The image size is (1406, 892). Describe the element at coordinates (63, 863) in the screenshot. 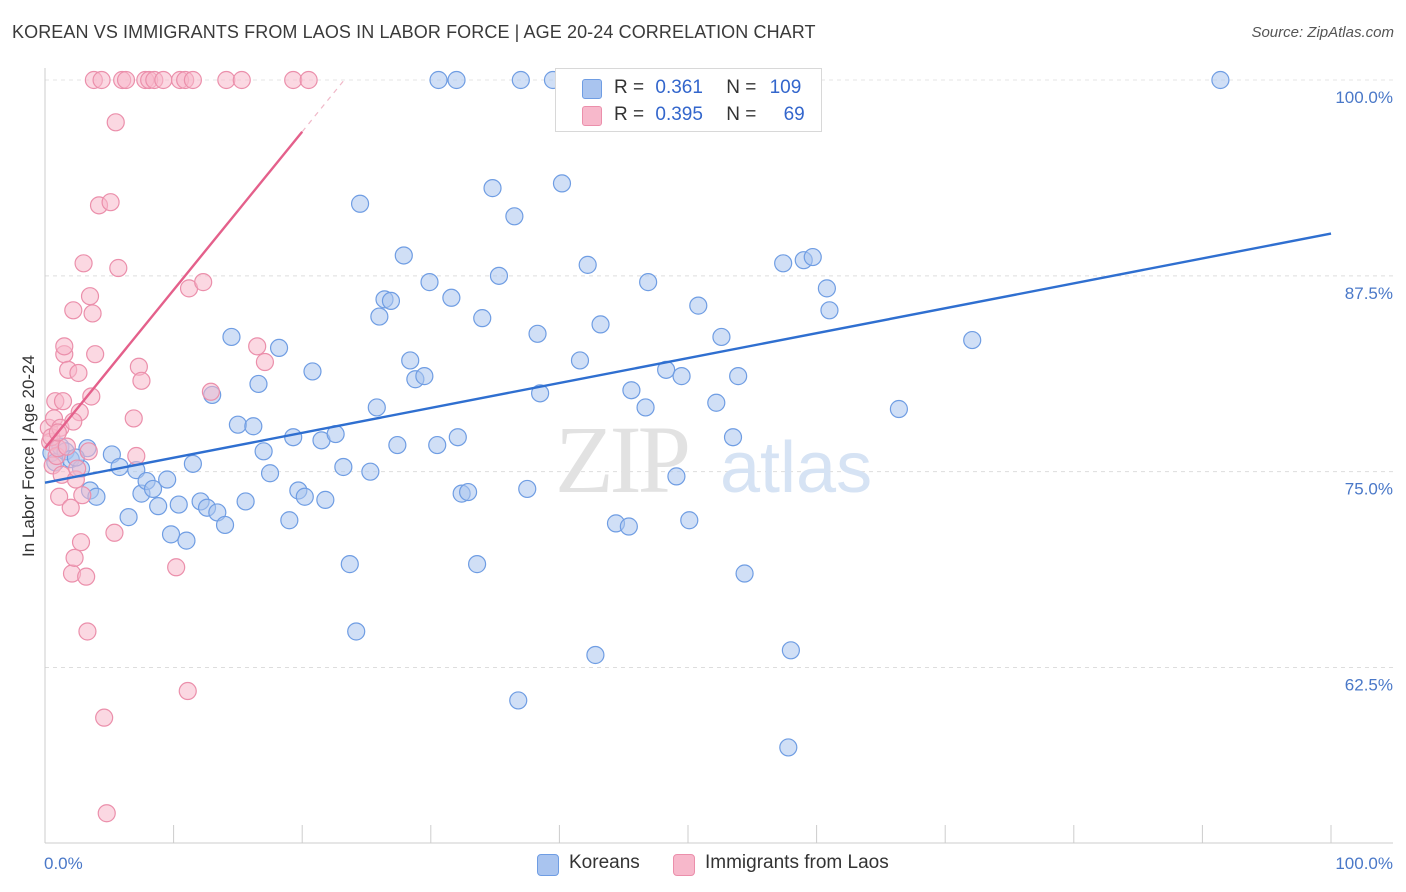

I see `x-tick-label-0: 0.0%` at that location.